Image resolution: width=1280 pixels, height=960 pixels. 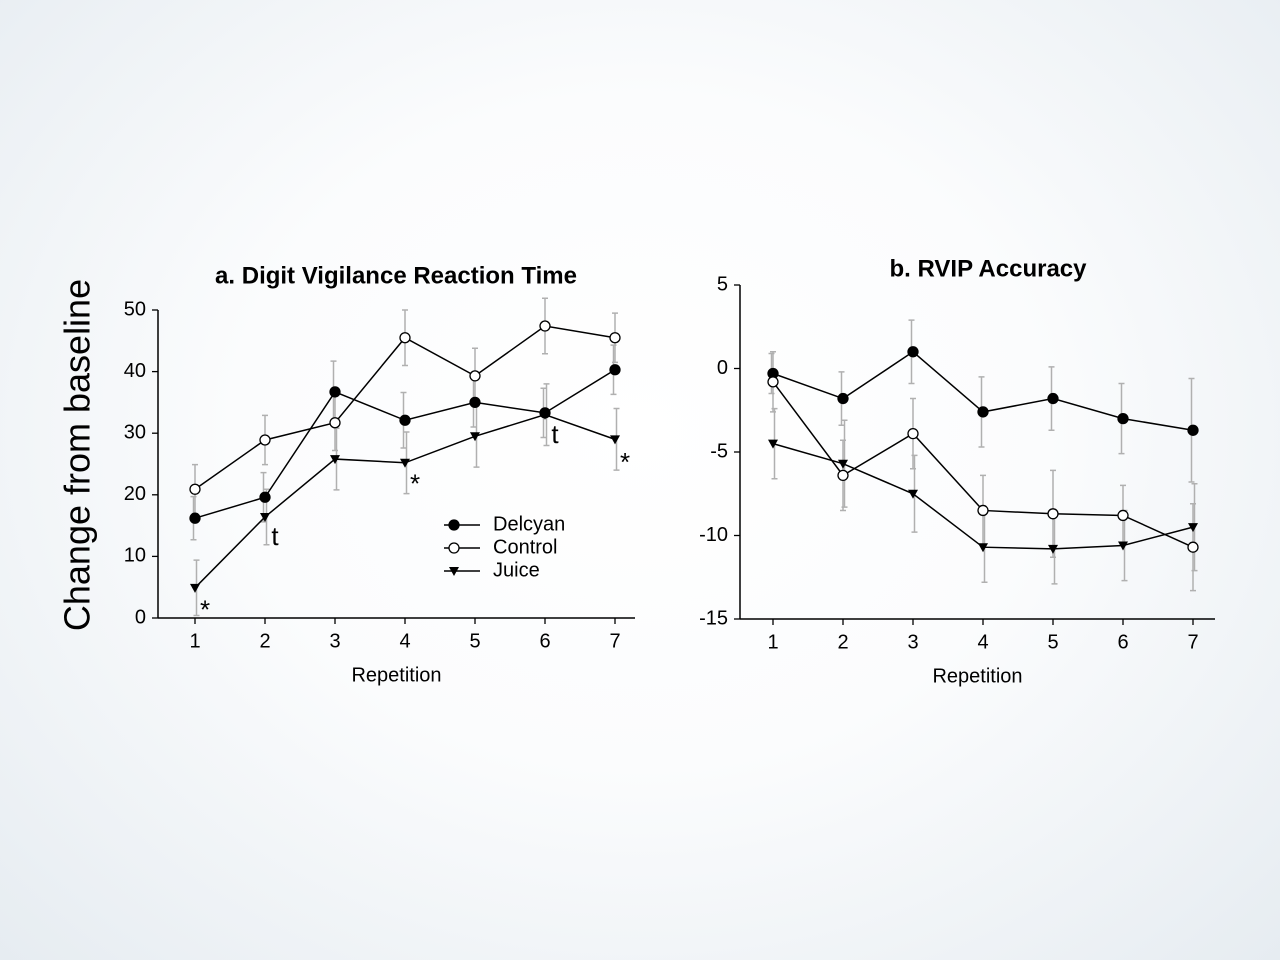 I want to click on y-tick-label: -5, so click(x=719, y=451).